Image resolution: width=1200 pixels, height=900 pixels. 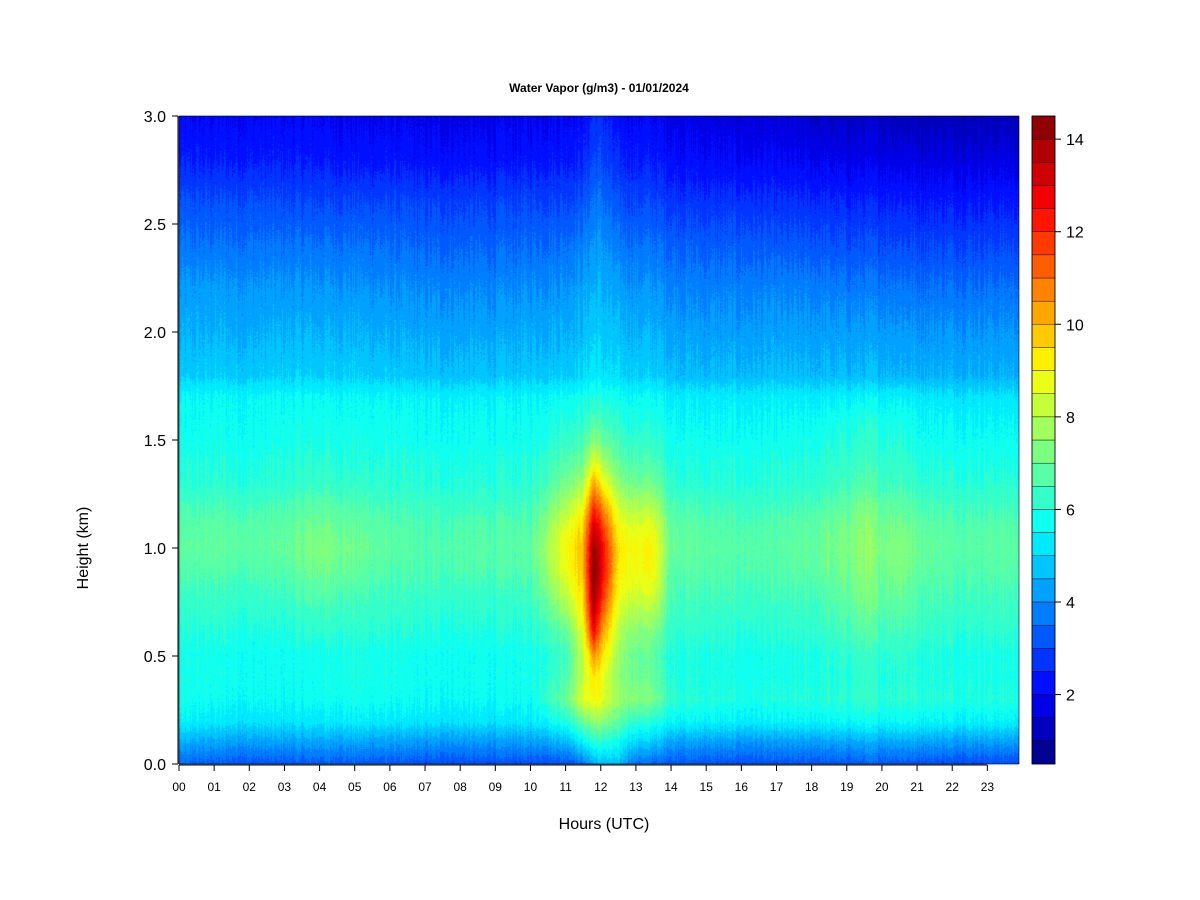 What do you see at coordinates (1070, 510) in the screenshot?
I see `colorbar-tick-label: 6` at bounding box center [1070, 510].